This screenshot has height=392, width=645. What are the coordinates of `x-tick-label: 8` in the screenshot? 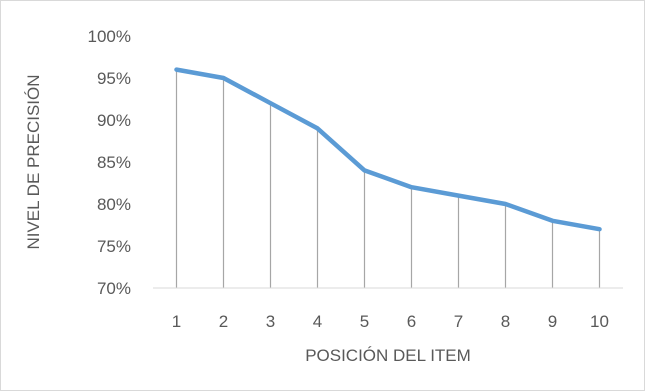 It's located at (505, 321).